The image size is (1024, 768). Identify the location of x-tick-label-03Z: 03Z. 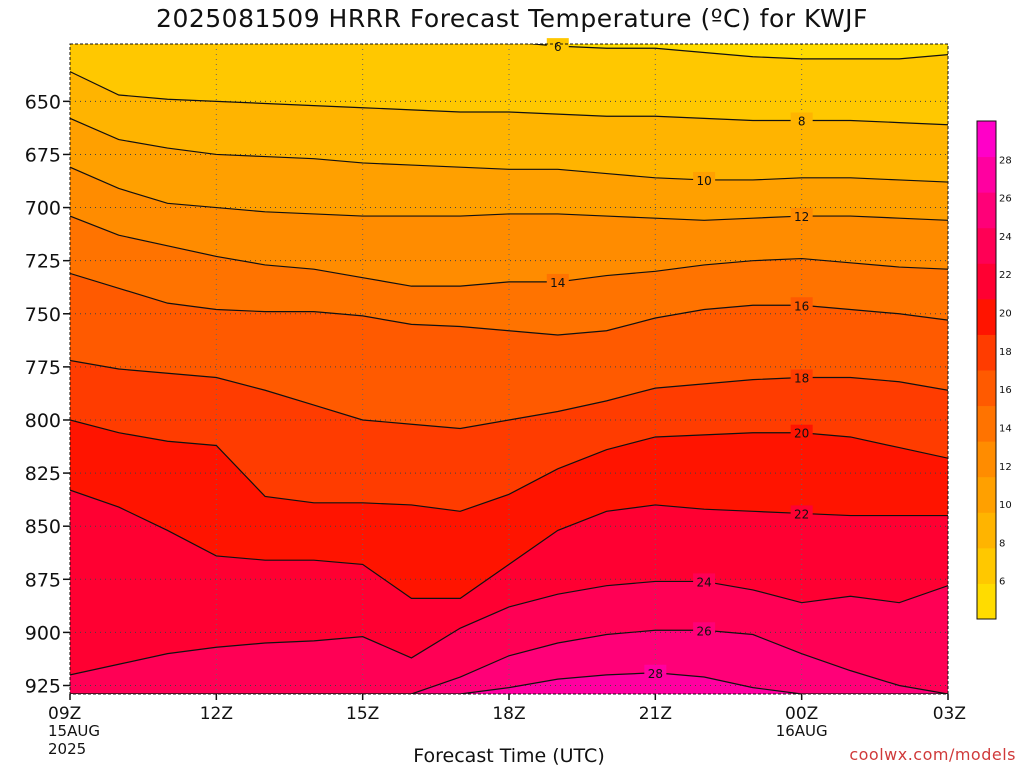
(949, 714).